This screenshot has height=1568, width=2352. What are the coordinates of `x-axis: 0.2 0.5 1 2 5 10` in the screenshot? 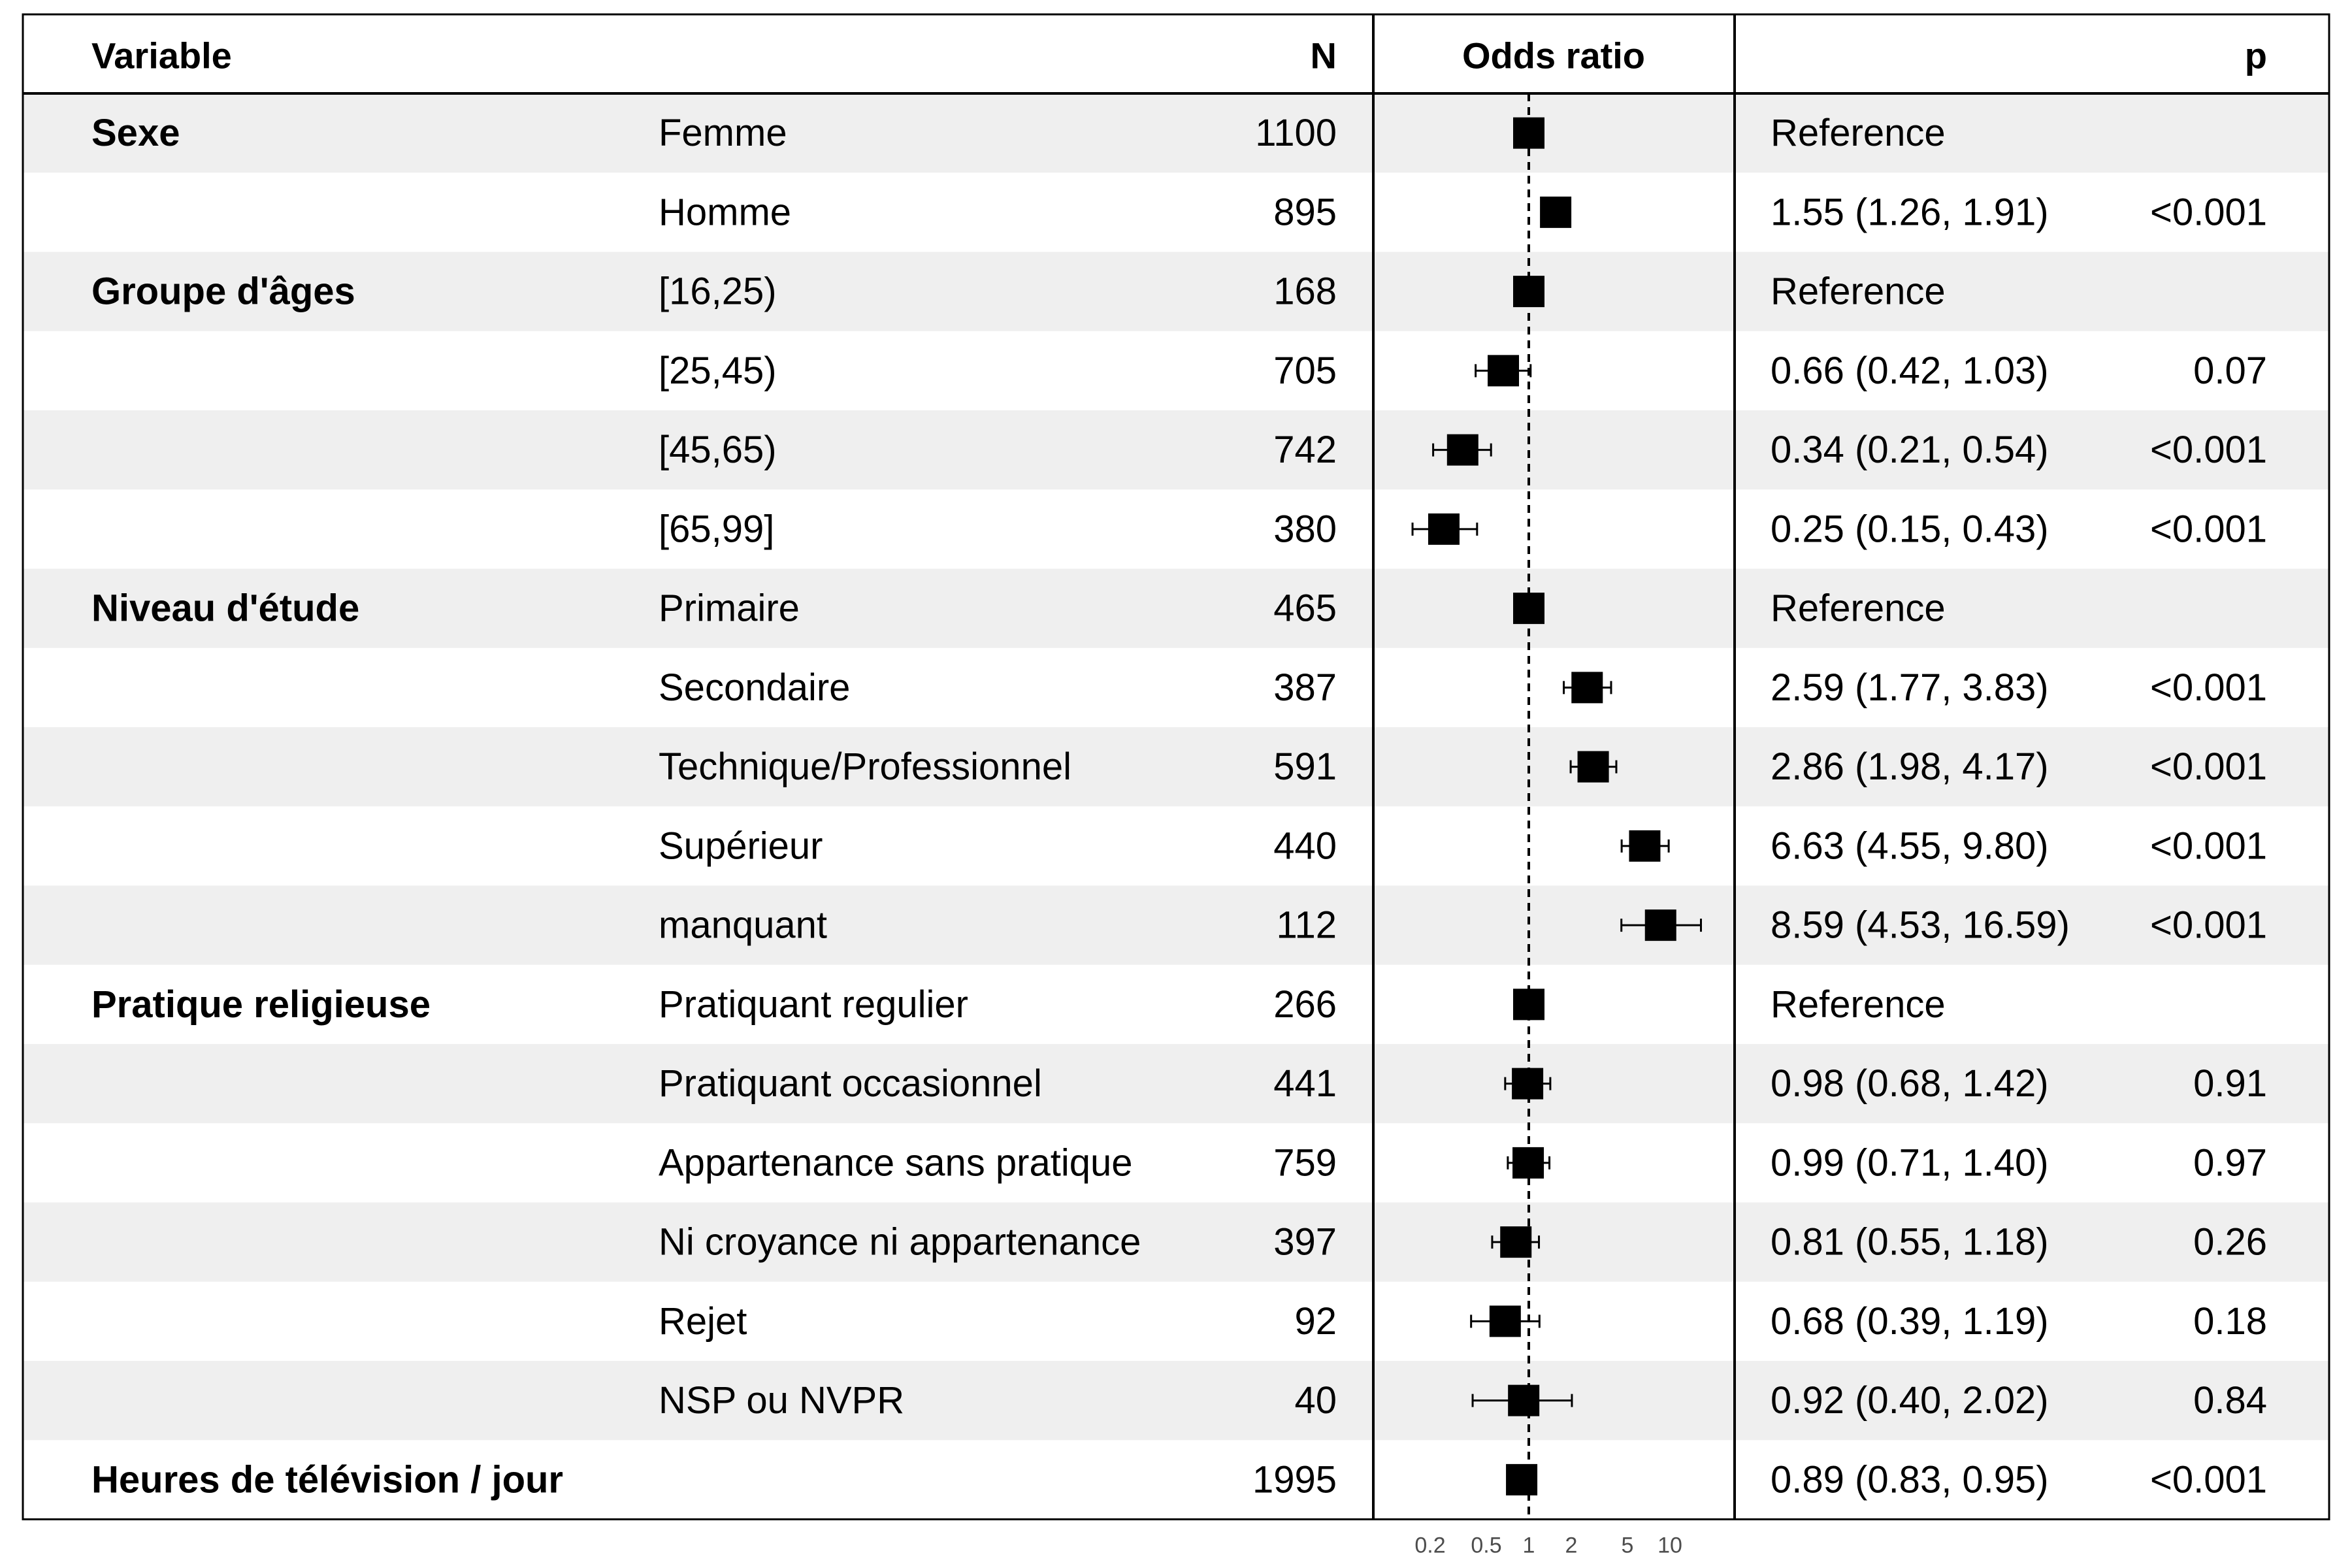 It's located at (1548, 1545).